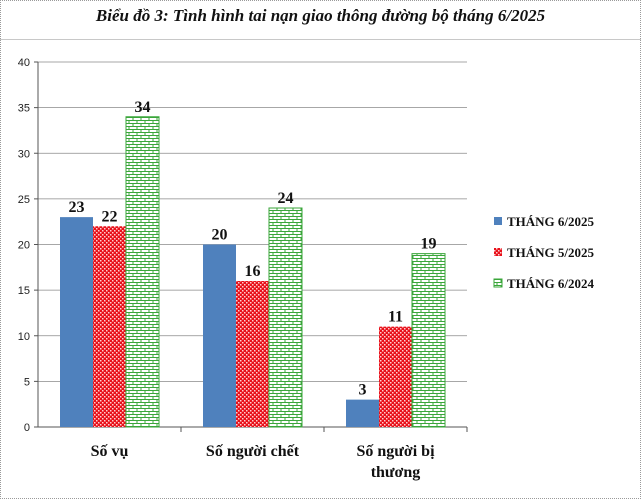 Image resolution: width=641 pixels, height=499 pixels. What do you see at coordinates (551, 252) in the screenshot?
I see `legend-label: THÁNG 5/2025` at bounding box center [551, 252].